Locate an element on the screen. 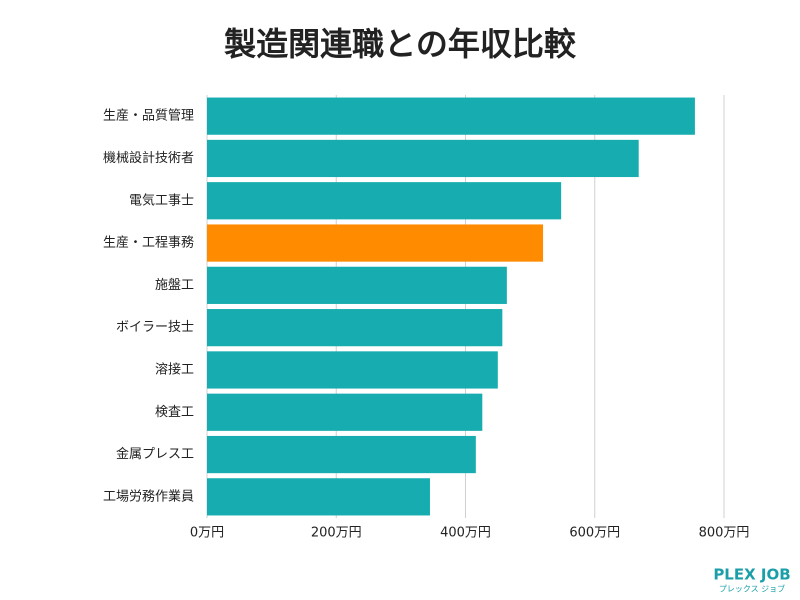  y-tick-label: 機械設計技術者 is located at coordinates (148, 158).